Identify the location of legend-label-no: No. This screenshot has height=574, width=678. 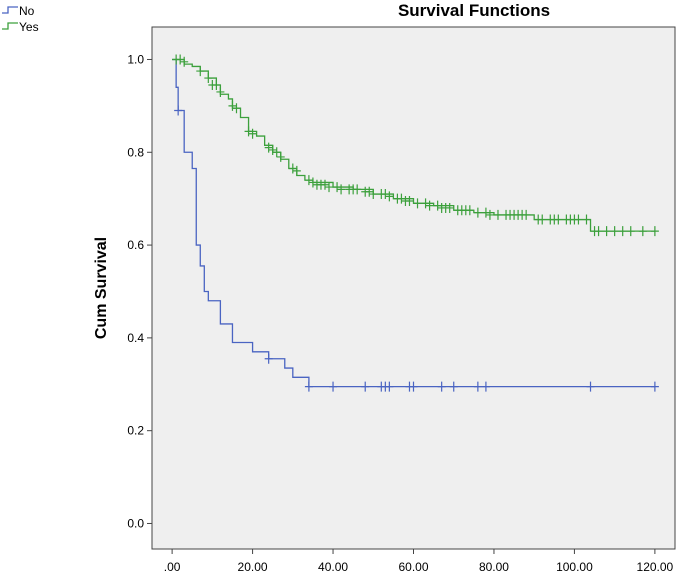
(27, 11).